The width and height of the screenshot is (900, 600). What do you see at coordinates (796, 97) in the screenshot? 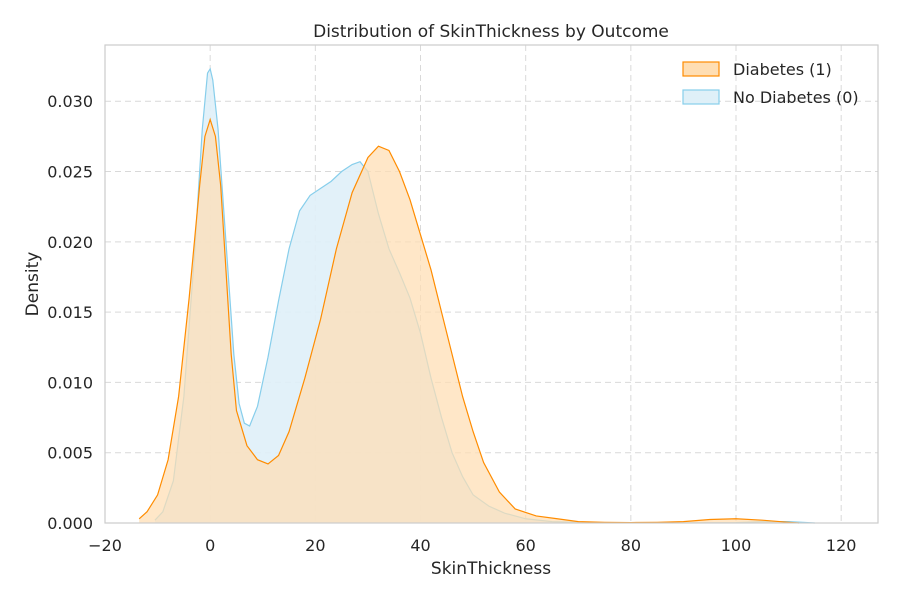
I see `legend-label-no-diabetes: No Diabetes (0)` at bounding box center [796, 97].